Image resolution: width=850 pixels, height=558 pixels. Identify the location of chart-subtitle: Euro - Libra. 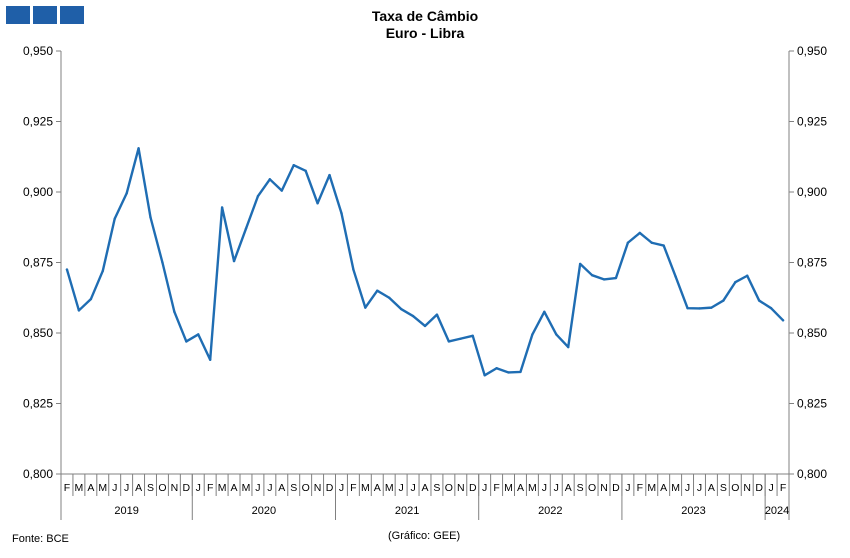
(425, 33).